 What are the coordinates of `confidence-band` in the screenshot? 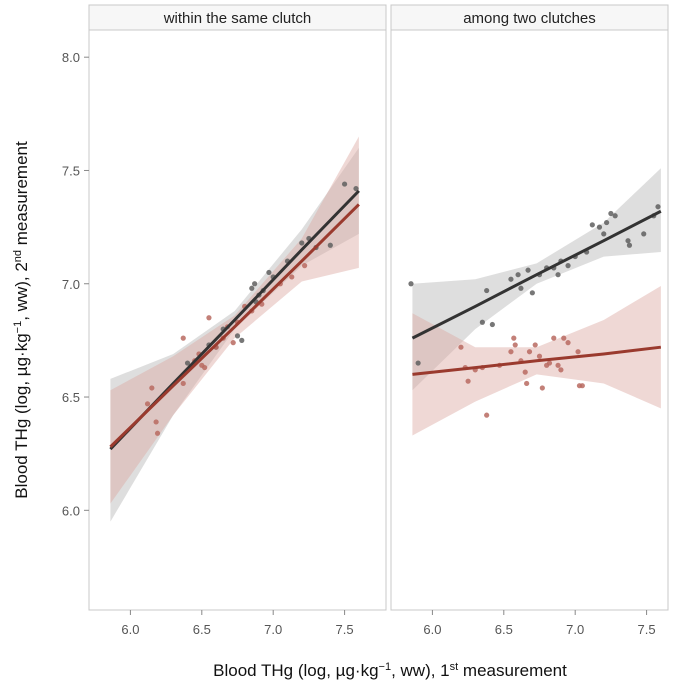 It's located at (536, 279).